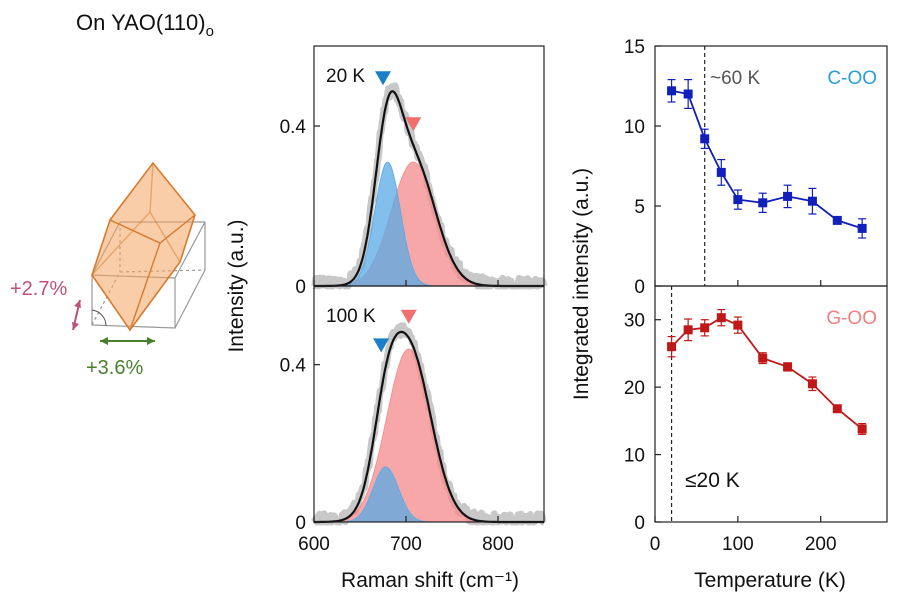 The image size is (906, 594). Describe the element at coordinates (38, 289) in the screenshot. I see `strain-vertical-label: +2.7%` at that location.